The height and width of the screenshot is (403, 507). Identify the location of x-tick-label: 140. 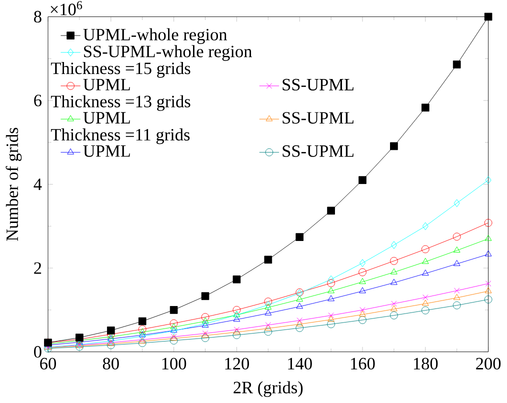
(300, 364).